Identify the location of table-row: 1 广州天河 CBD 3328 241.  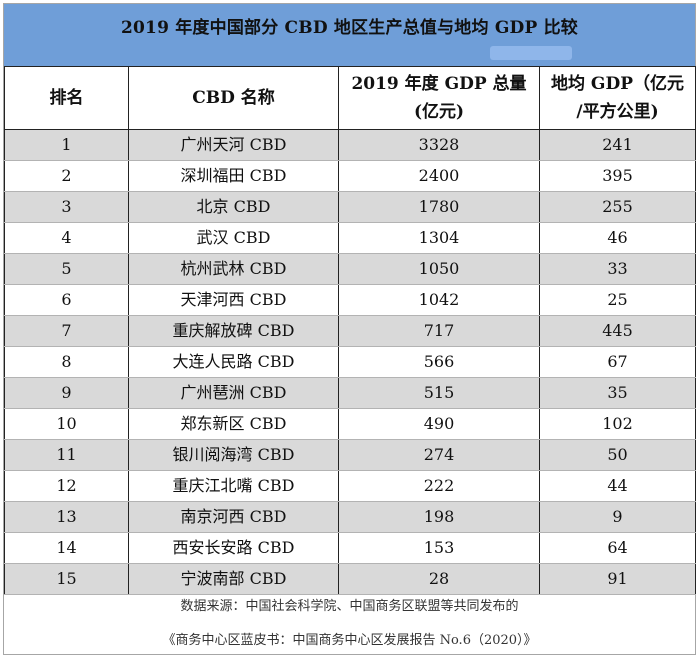
(350, 145).